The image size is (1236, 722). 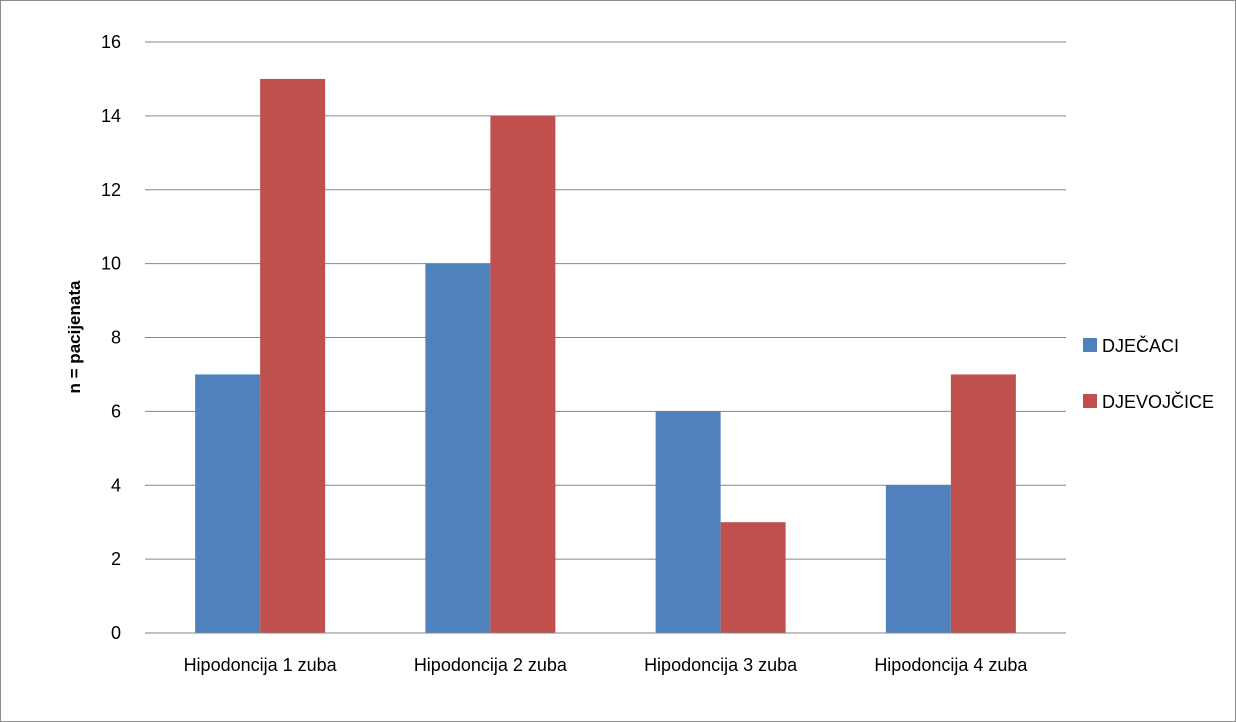 What do you see at coordinates (111, 264) in the screenshot?
I see `y-tick-label: 10` at bounding box center [111, 264].